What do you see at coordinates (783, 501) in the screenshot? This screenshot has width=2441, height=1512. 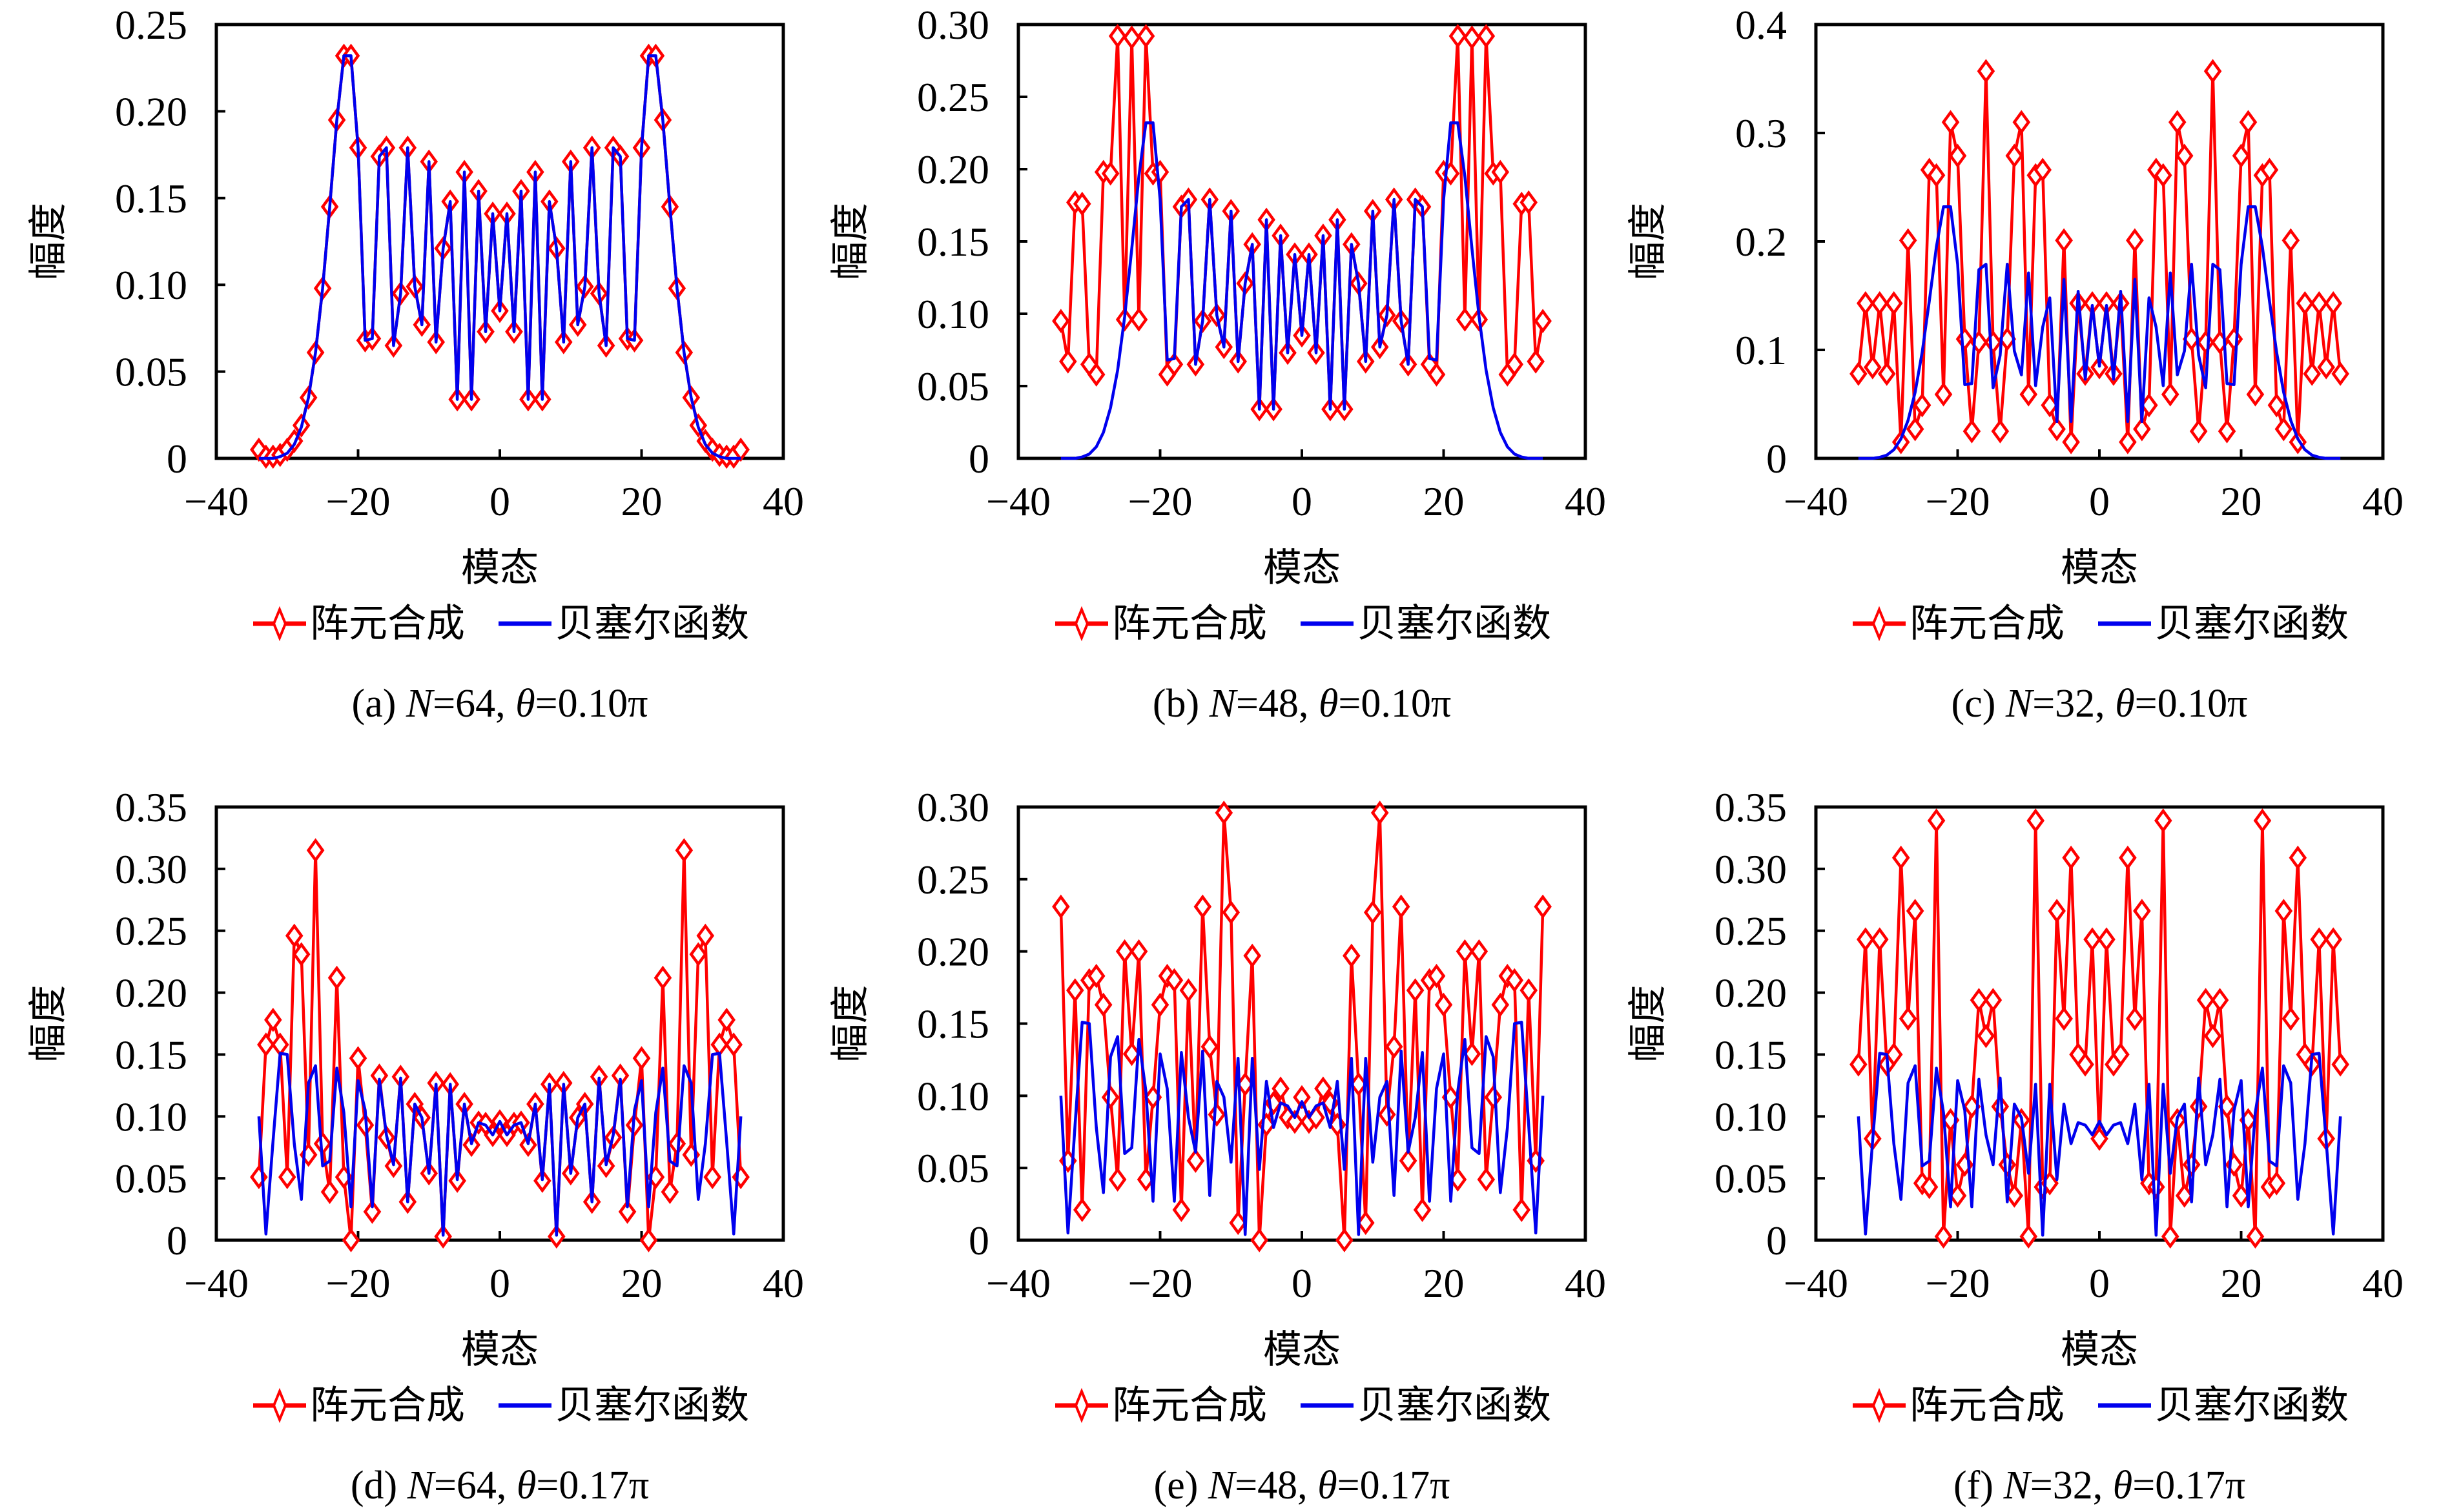 I see `x-tick-label: 40` at bounding box center [783, 501].